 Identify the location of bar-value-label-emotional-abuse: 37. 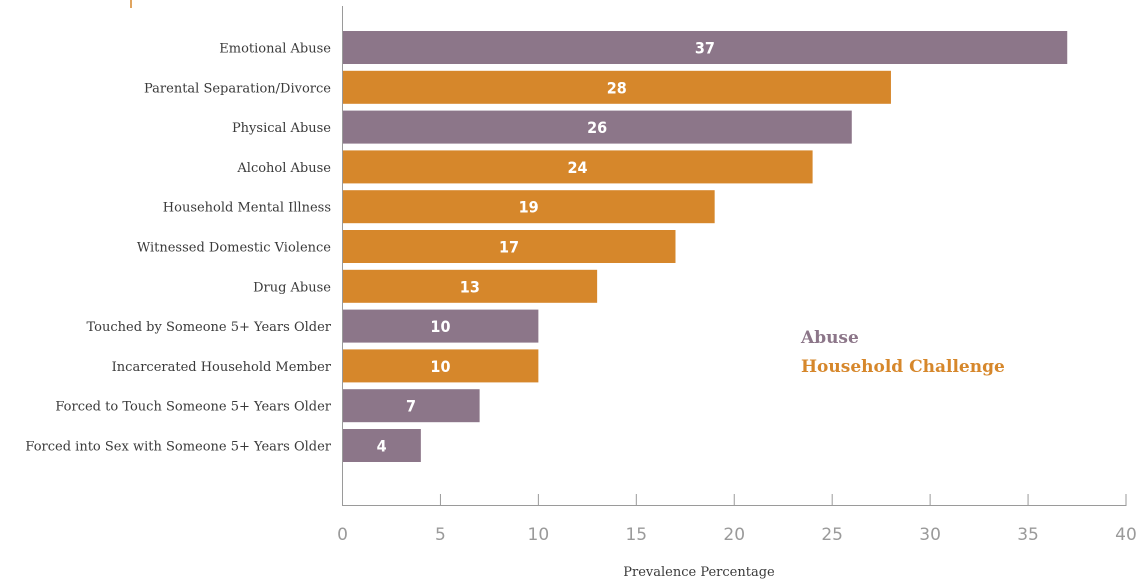
(705, 48).